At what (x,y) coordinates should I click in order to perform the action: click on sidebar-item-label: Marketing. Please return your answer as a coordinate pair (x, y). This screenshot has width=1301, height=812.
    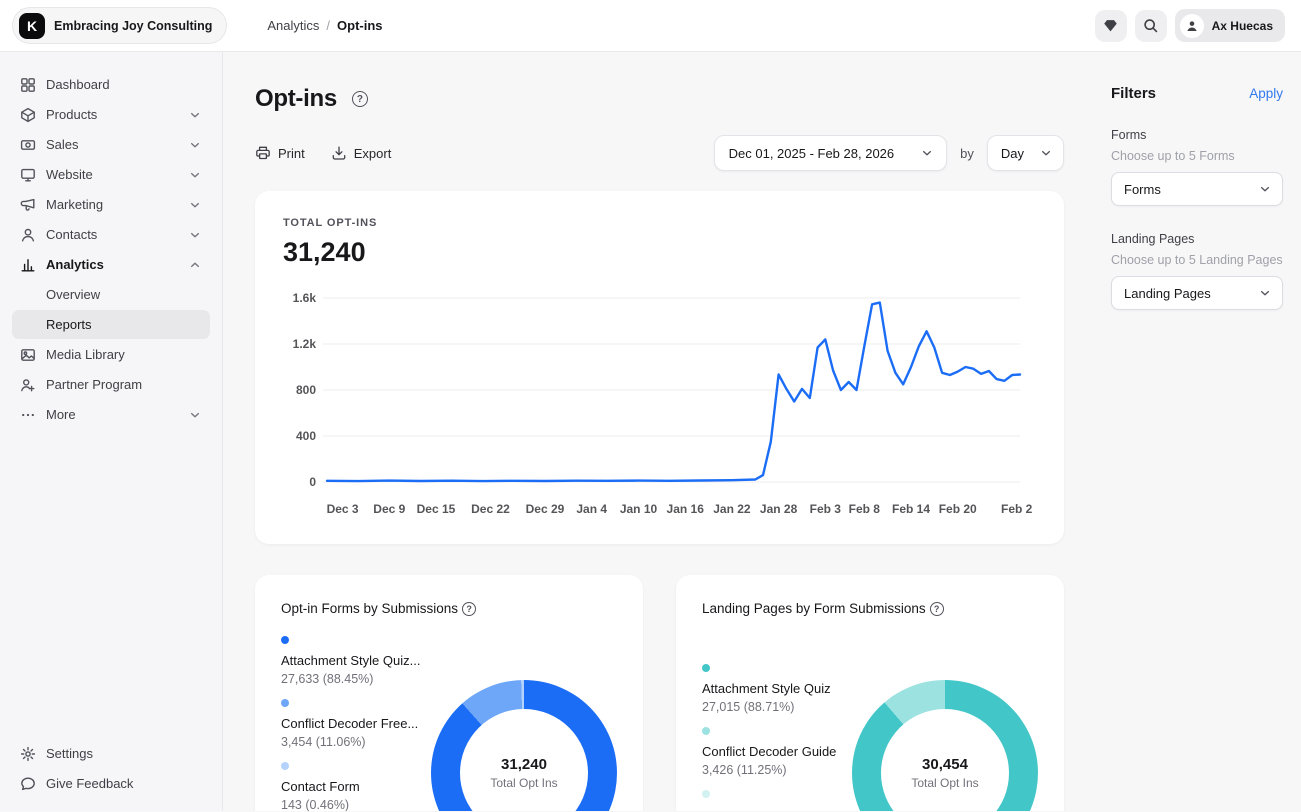
    Looking at the image, I should click on (75, 204).